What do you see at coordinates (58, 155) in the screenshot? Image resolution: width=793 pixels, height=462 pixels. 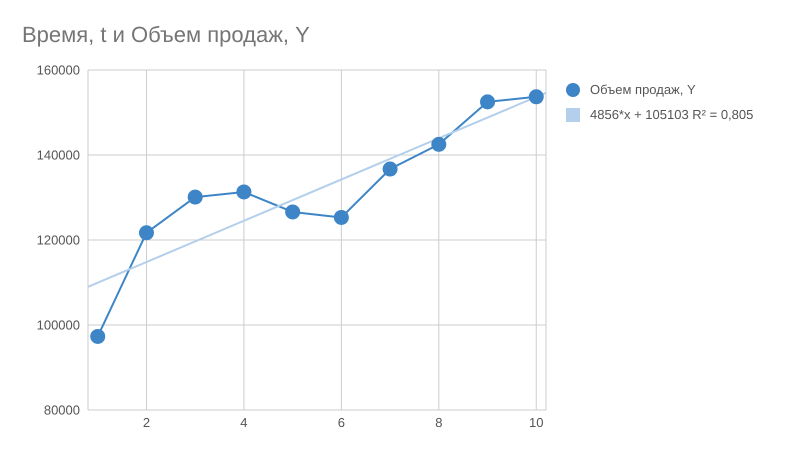 I see `y-tick-label: 140000` at bounding box center [58, 155].